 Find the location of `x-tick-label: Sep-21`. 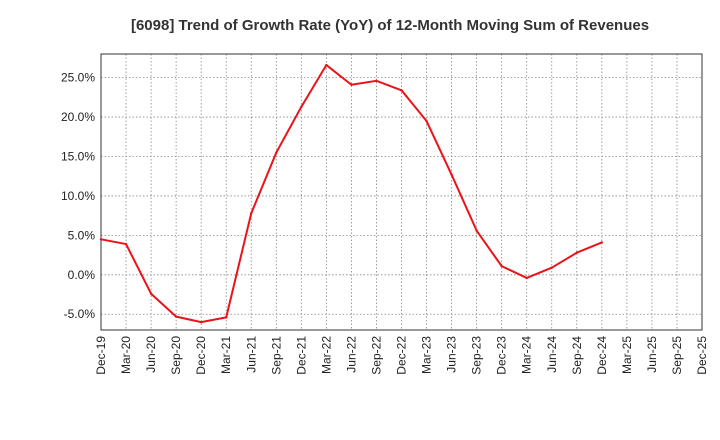

x-tick-label: Sep-21 is located at coordinates (276, 355).